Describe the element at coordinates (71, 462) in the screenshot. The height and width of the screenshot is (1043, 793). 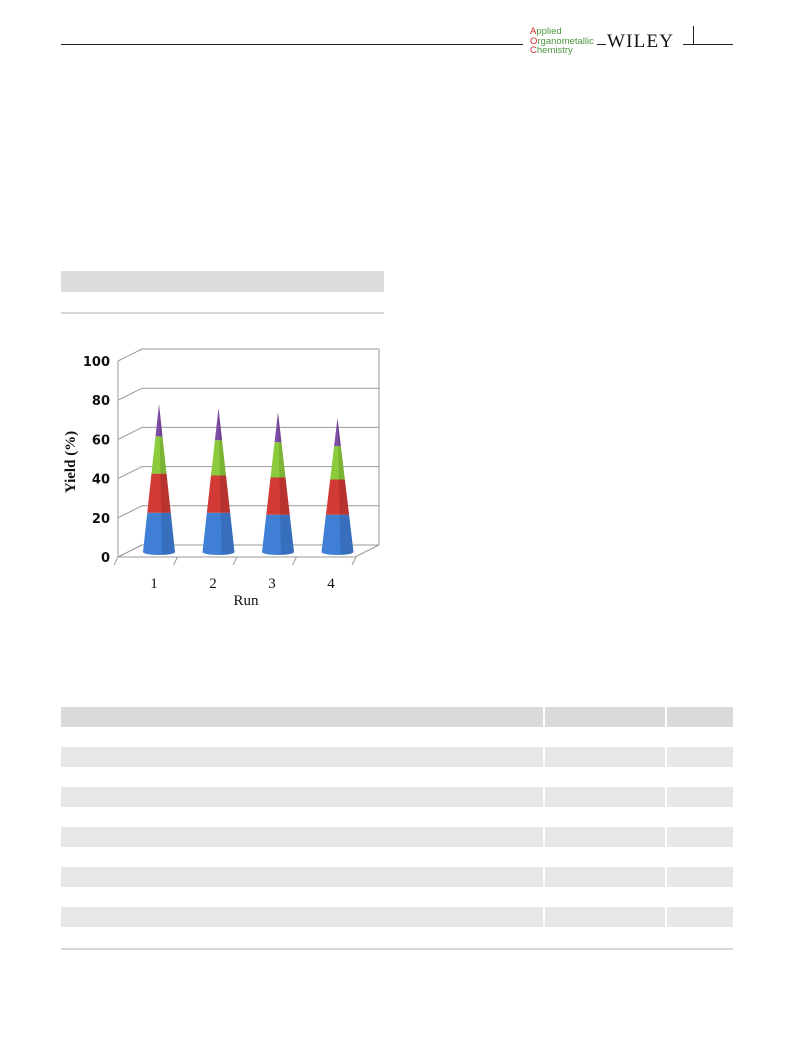
I see `y-axis-title: Yield (%)` at that location.